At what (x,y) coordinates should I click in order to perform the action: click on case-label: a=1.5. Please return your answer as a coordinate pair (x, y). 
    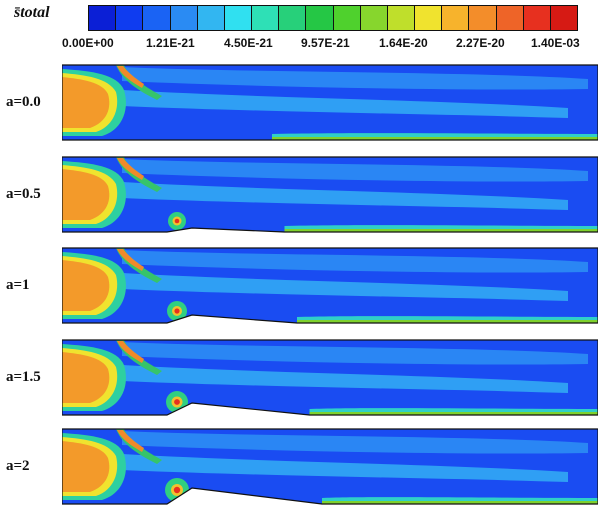
    Looking at the image, I should click on (23, 377).